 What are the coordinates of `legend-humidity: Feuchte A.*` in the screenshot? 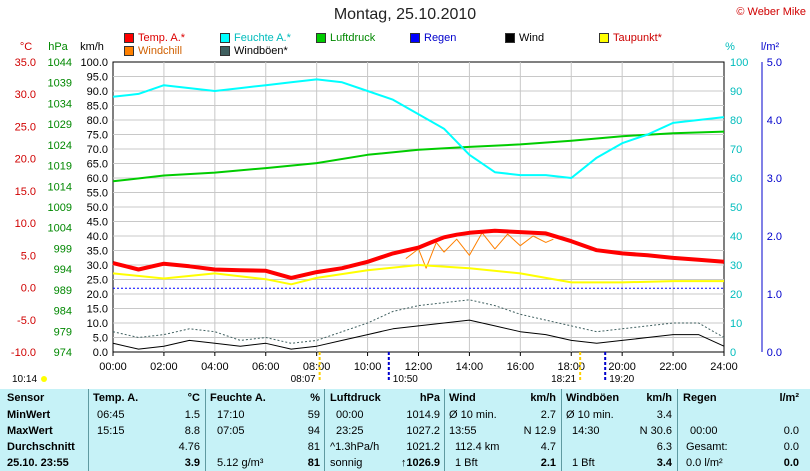 It's located at (255, 38).